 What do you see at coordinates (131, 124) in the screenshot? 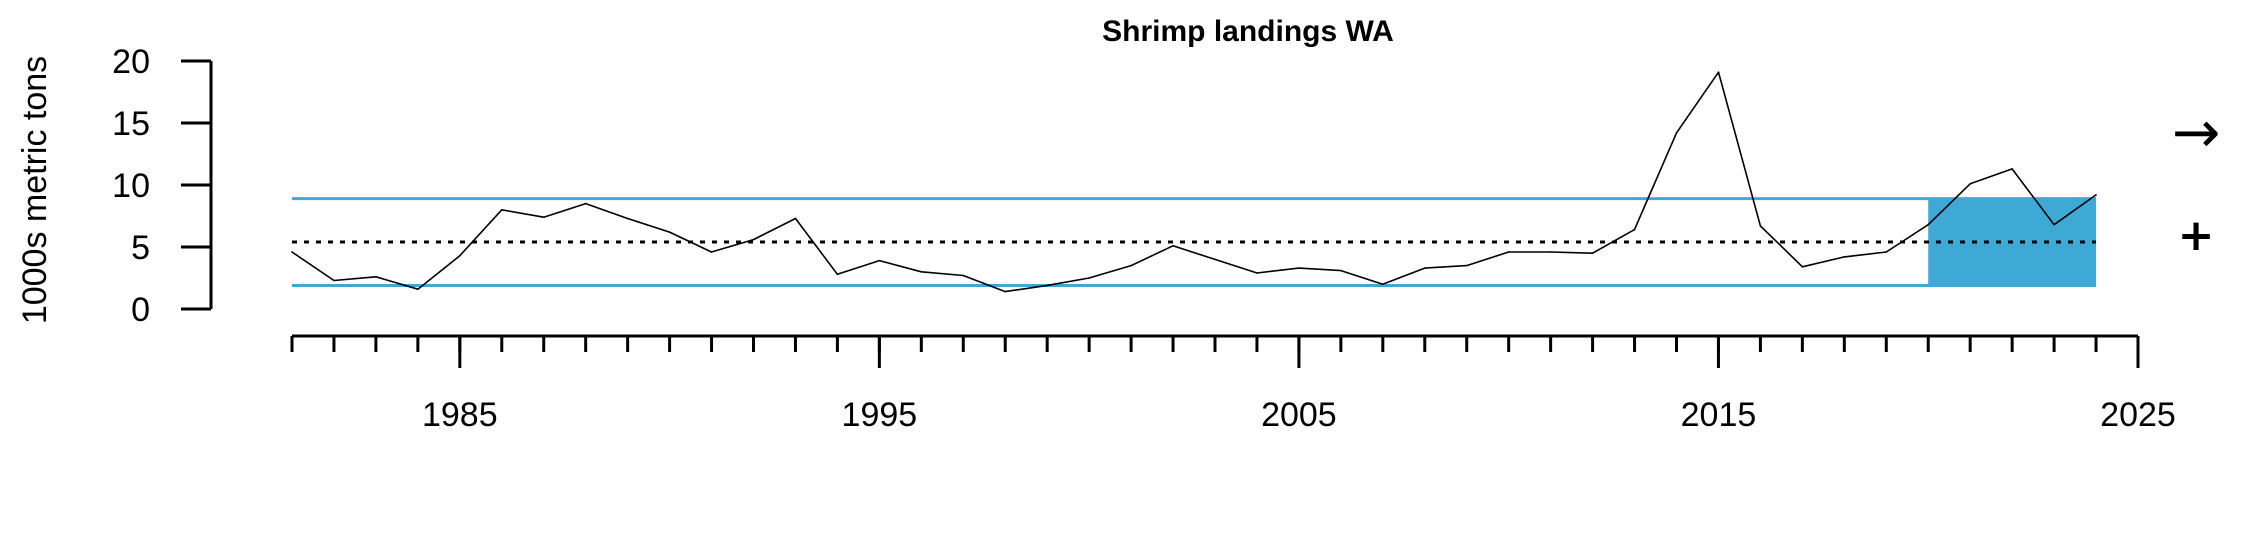
I see `y-tick-label: 15` at bounding box center [131, 124].